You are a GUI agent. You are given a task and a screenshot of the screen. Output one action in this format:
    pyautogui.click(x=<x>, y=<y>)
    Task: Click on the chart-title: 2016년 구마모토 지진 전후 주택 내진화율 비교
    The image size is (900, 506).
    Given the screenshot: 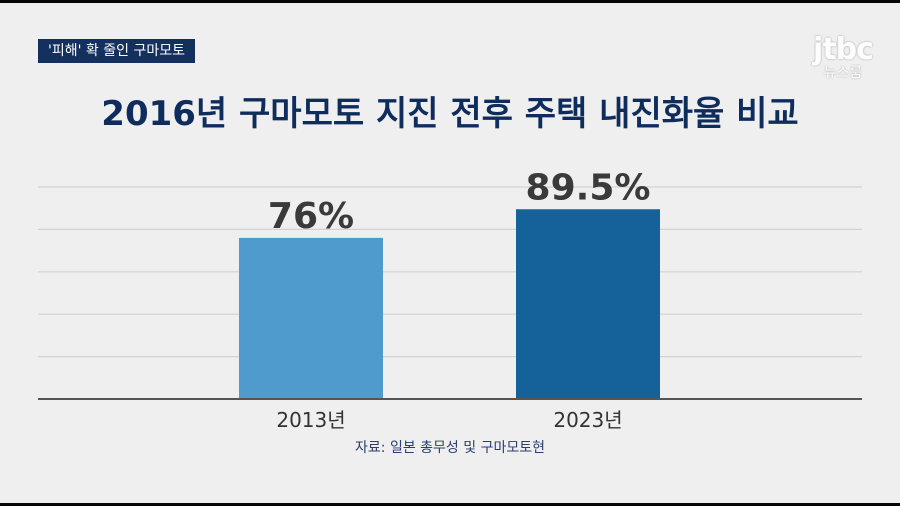 What is the action you would take?
    pyautogui.click(x=450, y=114)
    